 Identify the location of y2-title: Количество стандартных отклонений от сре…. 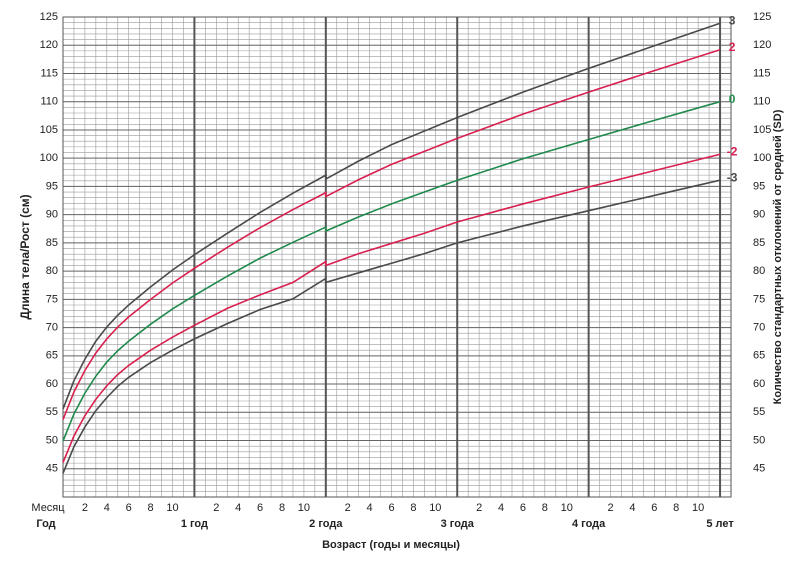
(778, 256).